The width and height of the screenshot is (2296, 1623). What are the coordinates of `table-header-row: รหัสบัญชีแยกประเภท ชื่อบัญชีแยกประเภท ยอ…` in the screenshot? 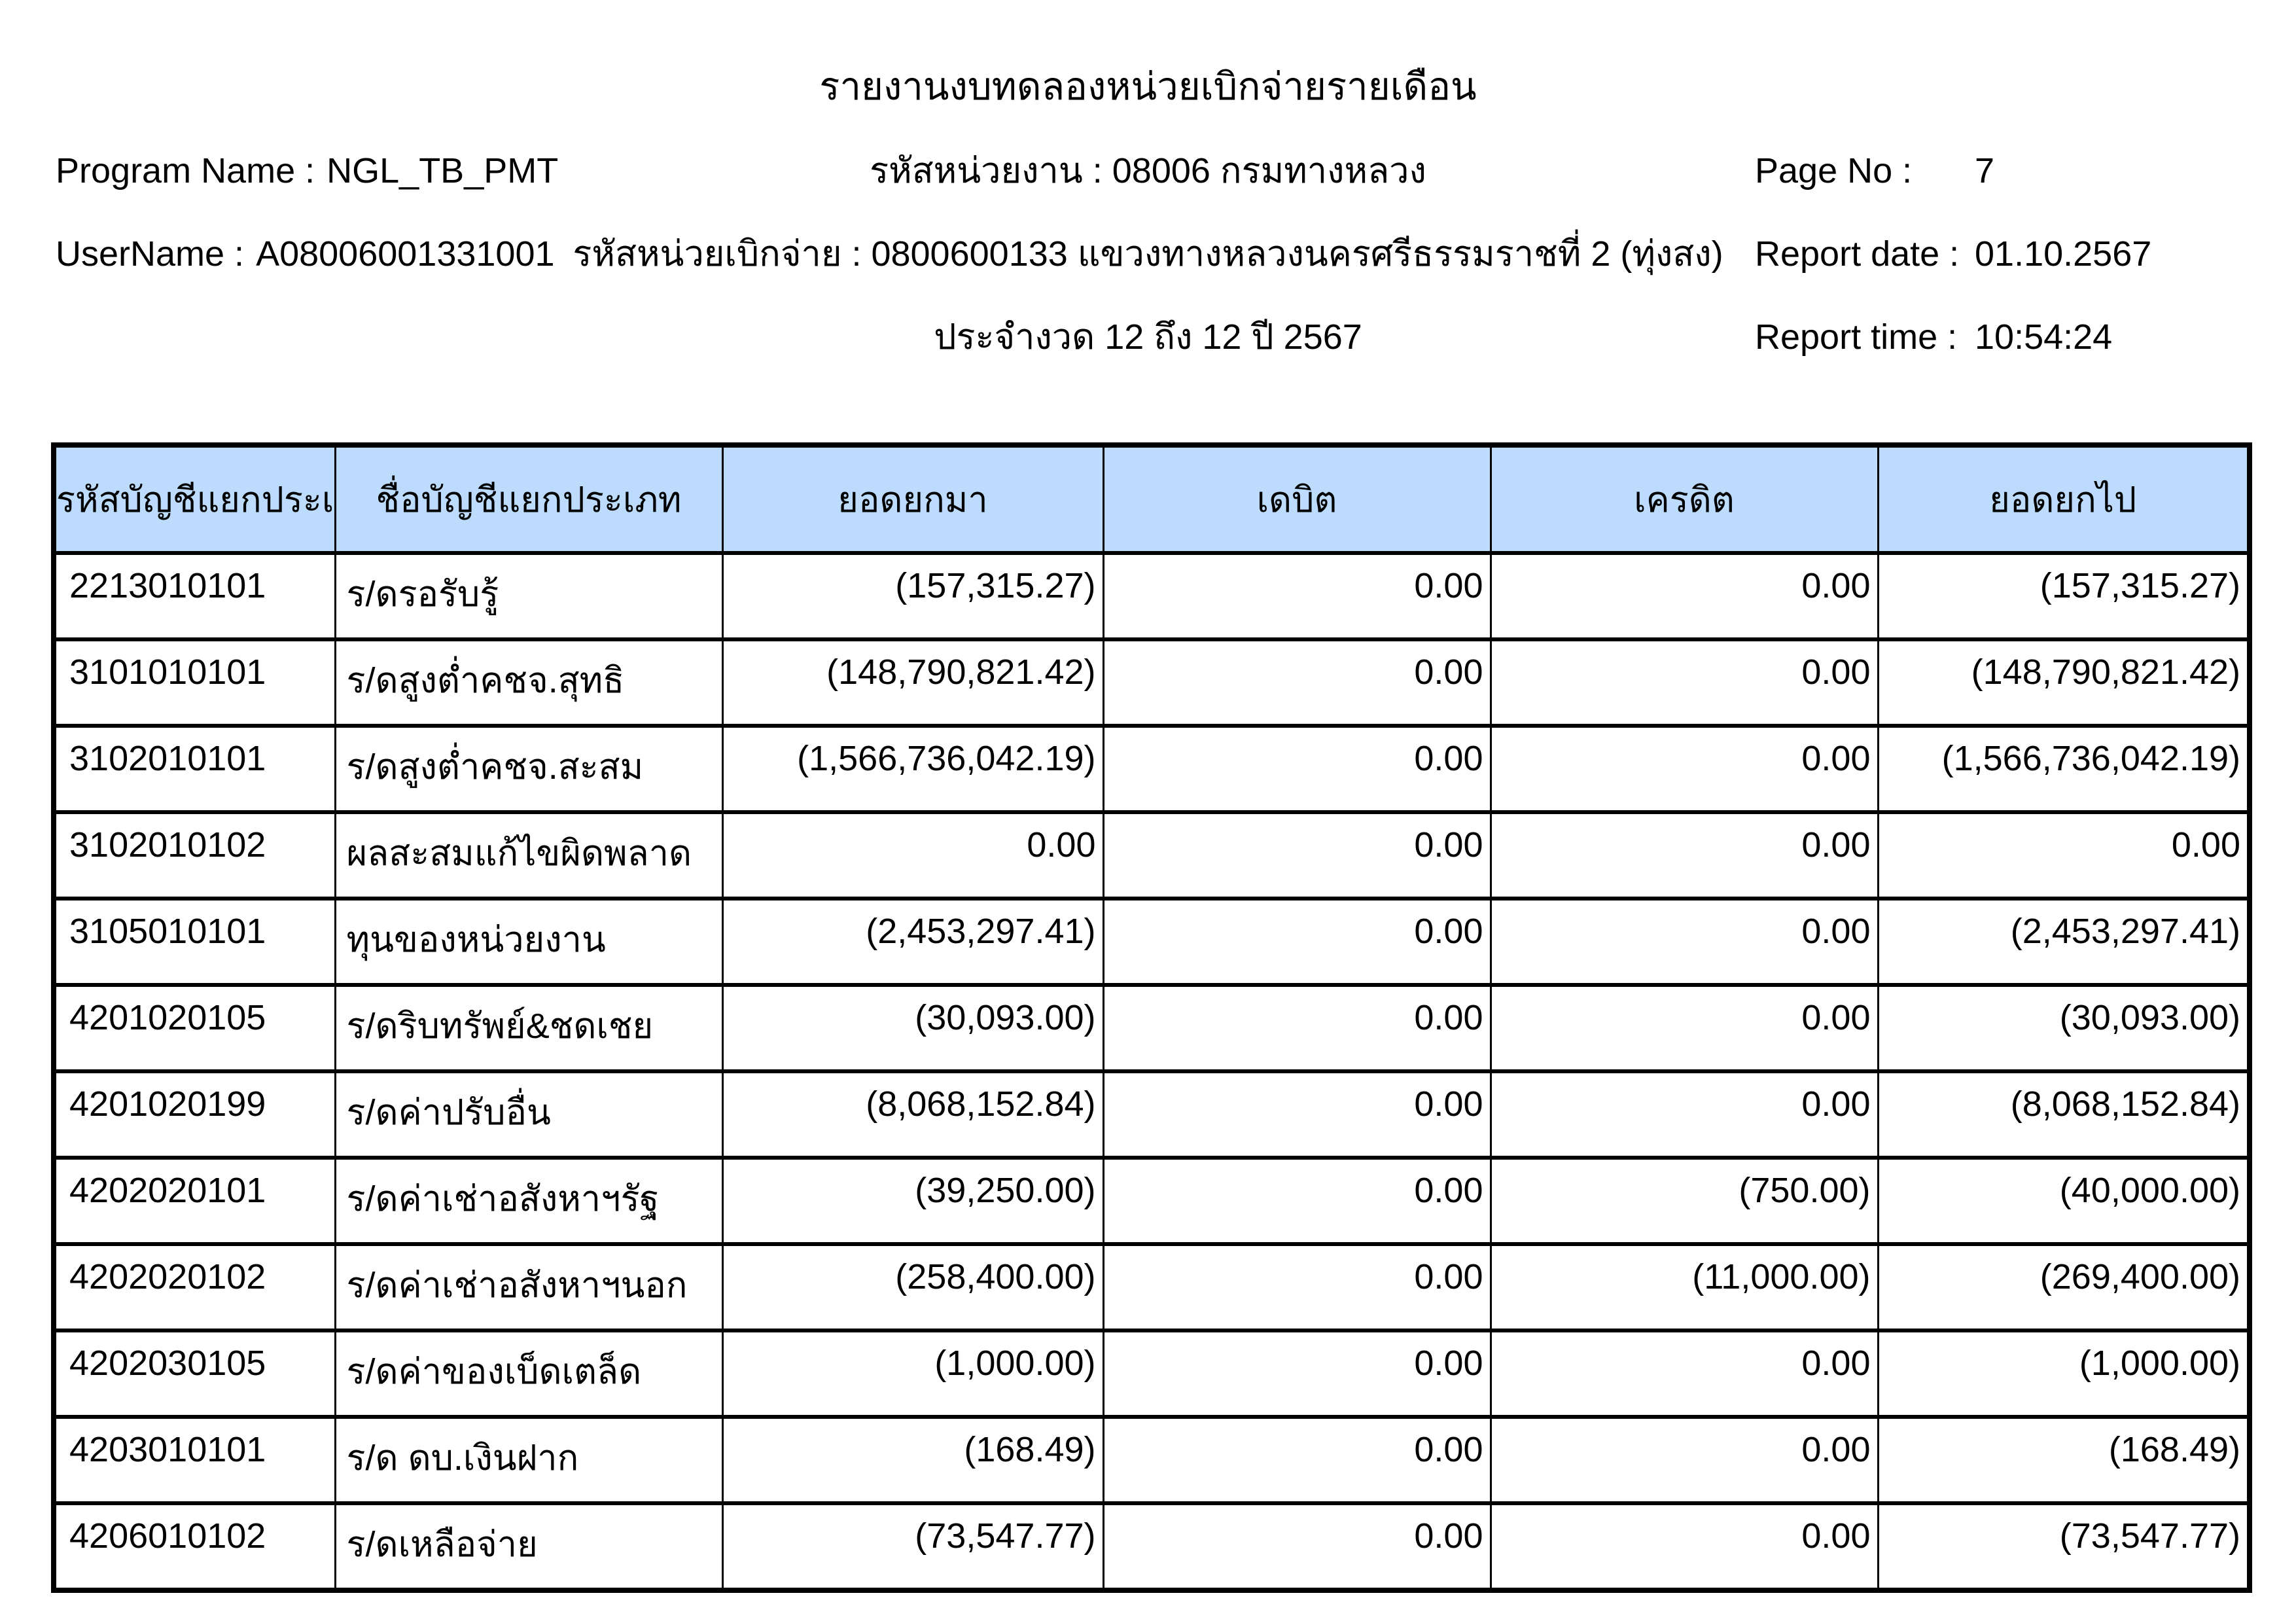 It's located at (1152, 499).